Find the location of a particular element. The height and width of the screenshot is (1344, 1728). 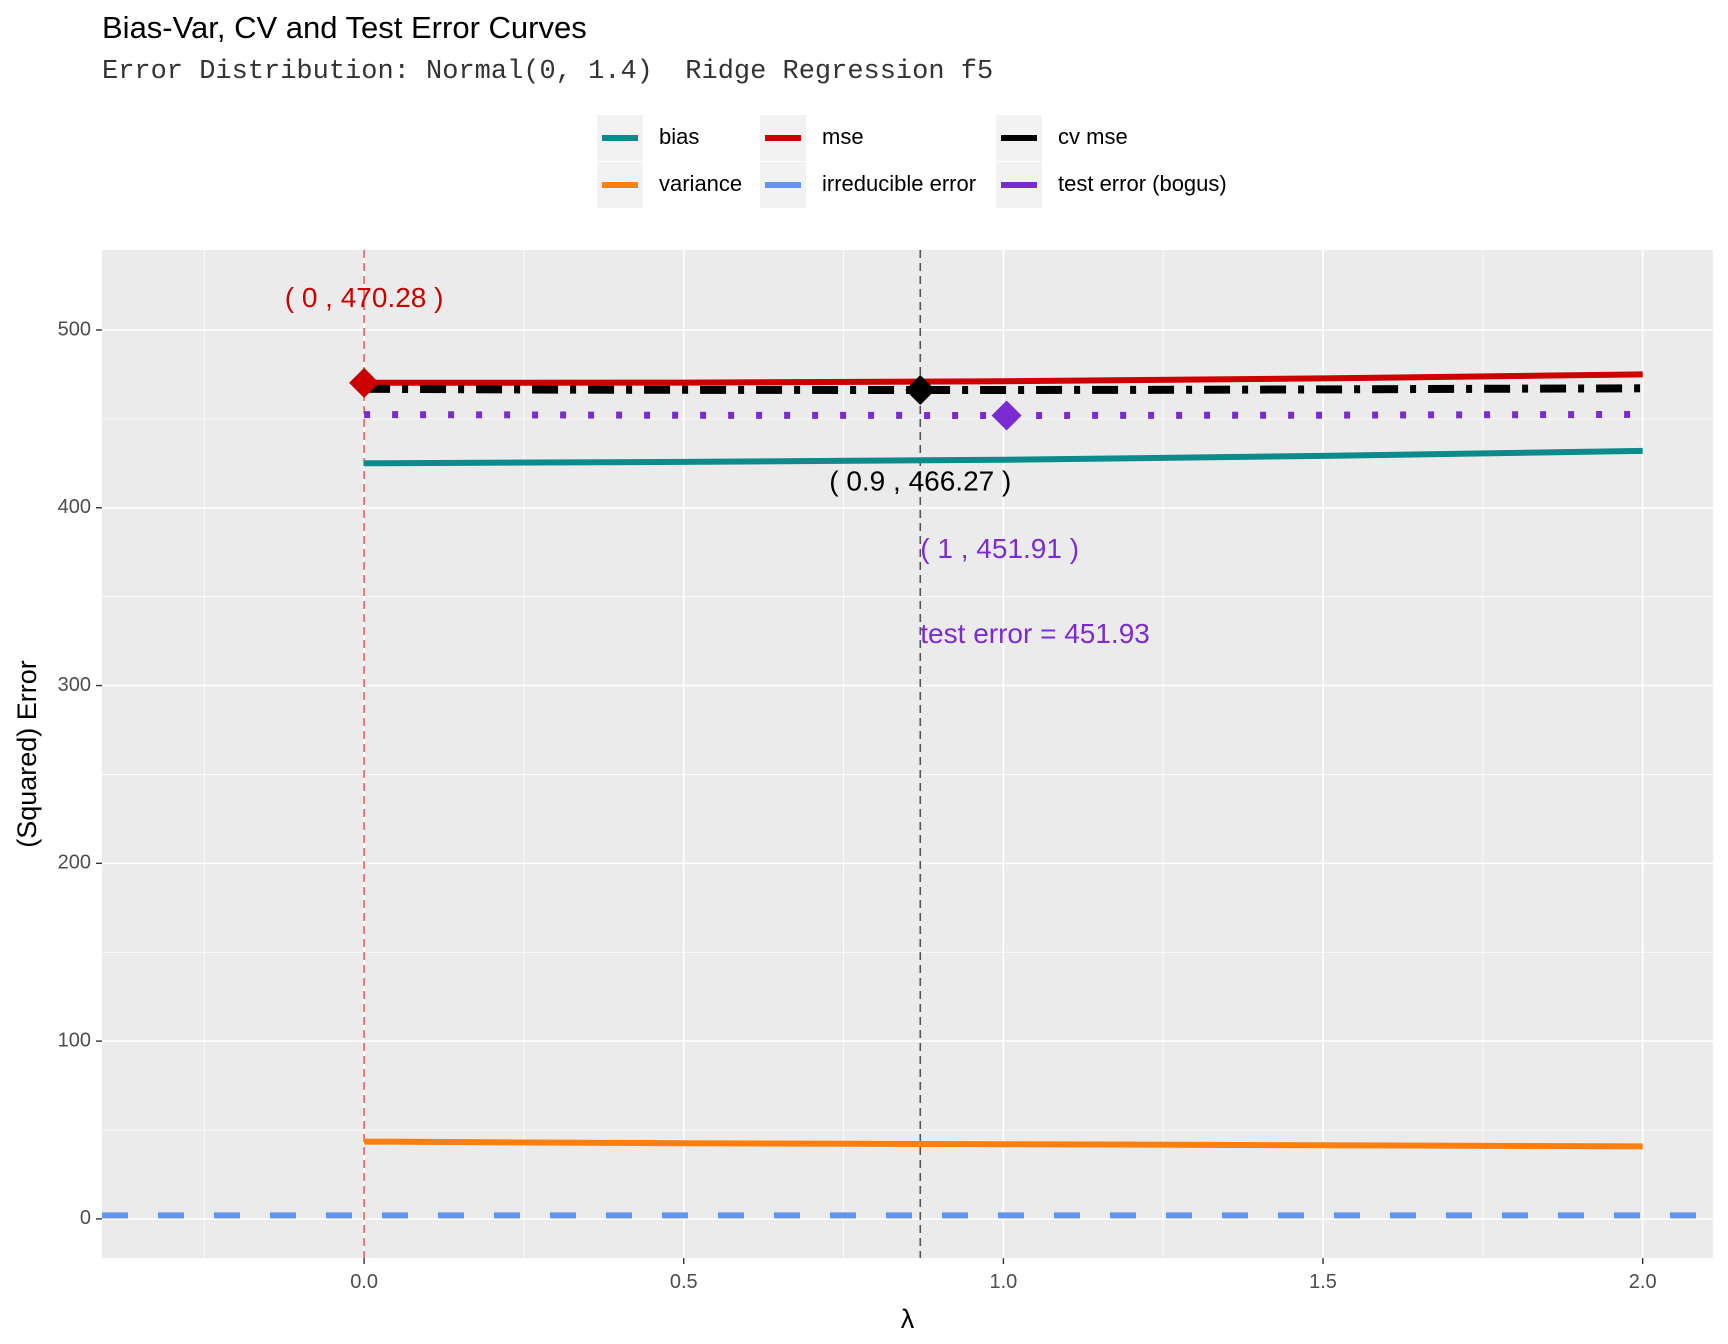

series-mse is located at coordinates (1003, 378).